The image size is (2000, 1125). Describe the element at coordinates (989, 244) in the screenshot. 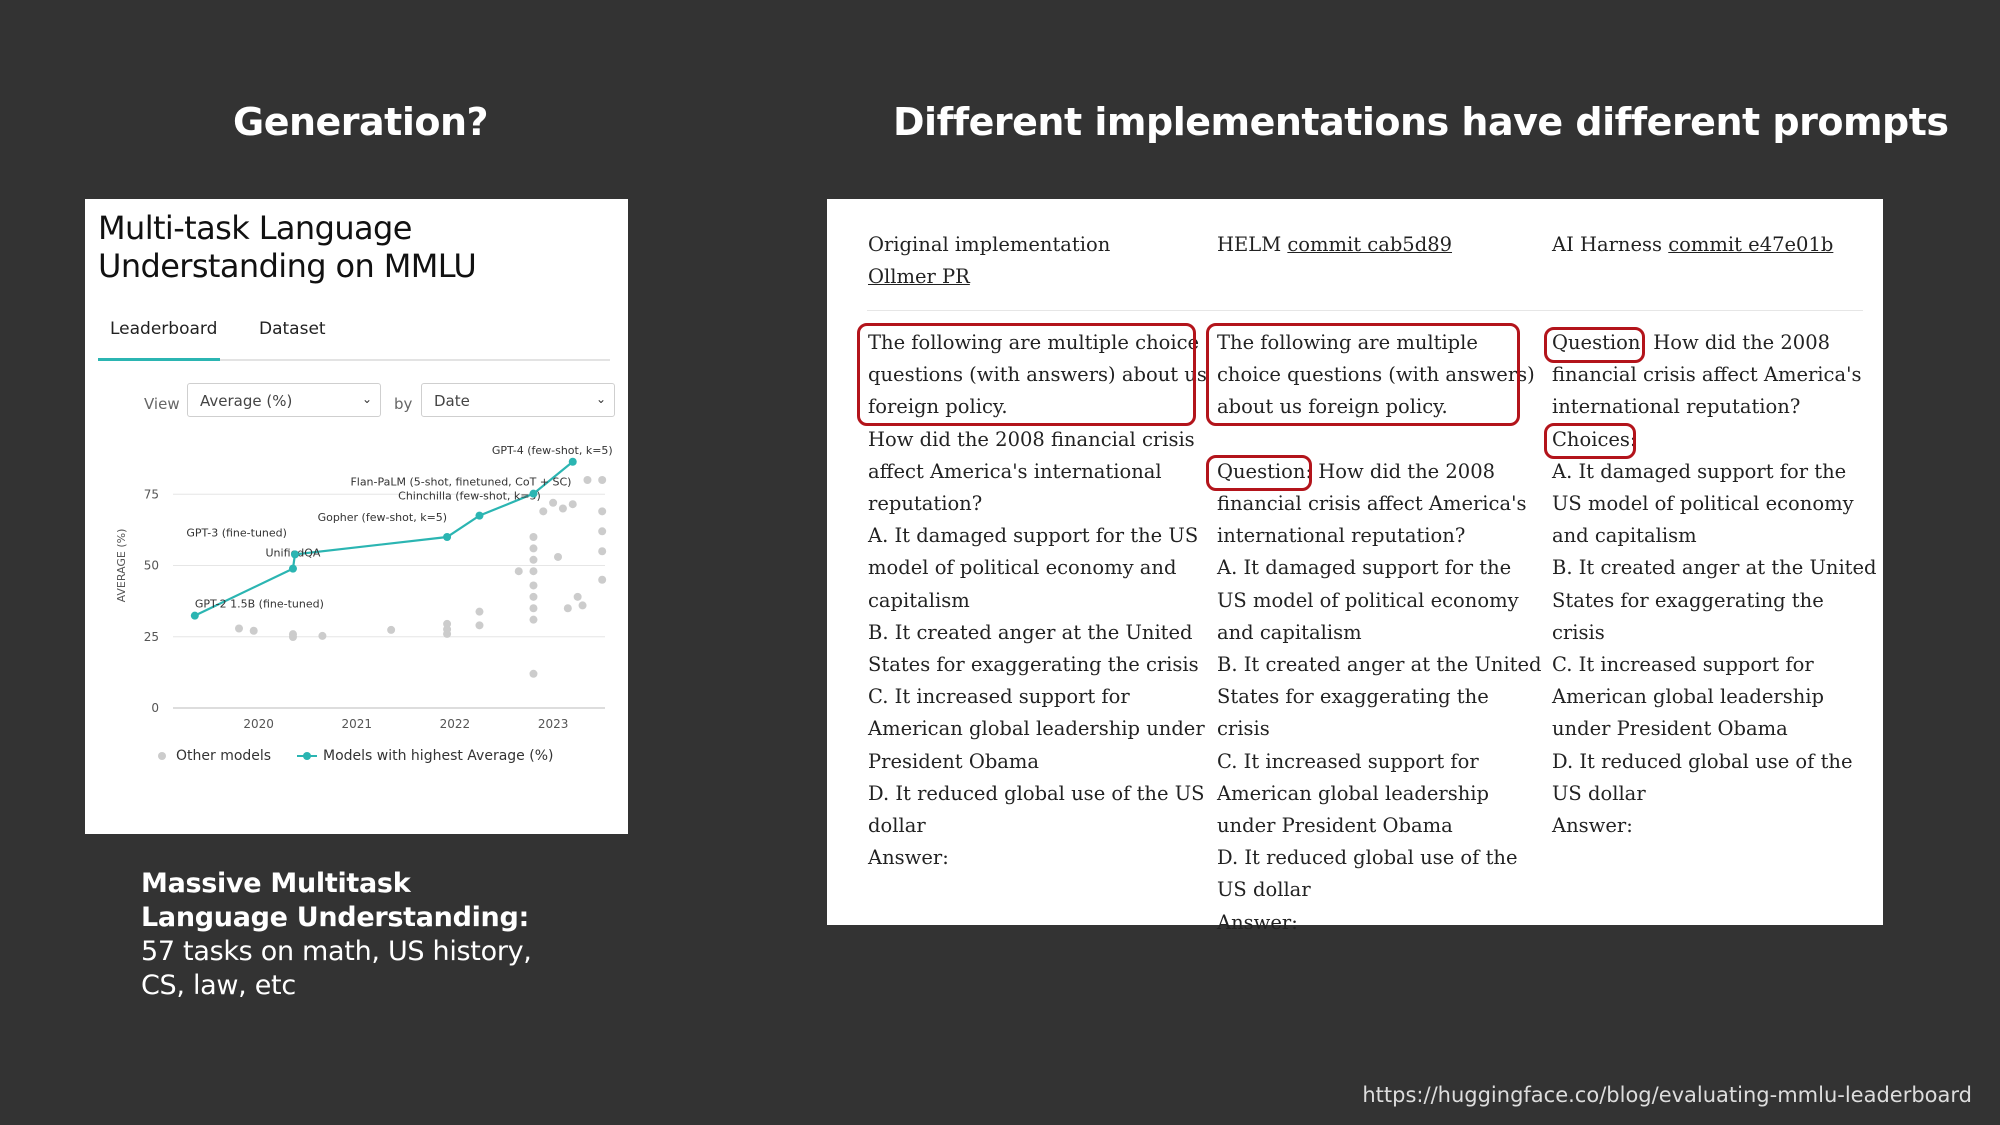

I see `column-header-prefix: Original implementation` at that location.